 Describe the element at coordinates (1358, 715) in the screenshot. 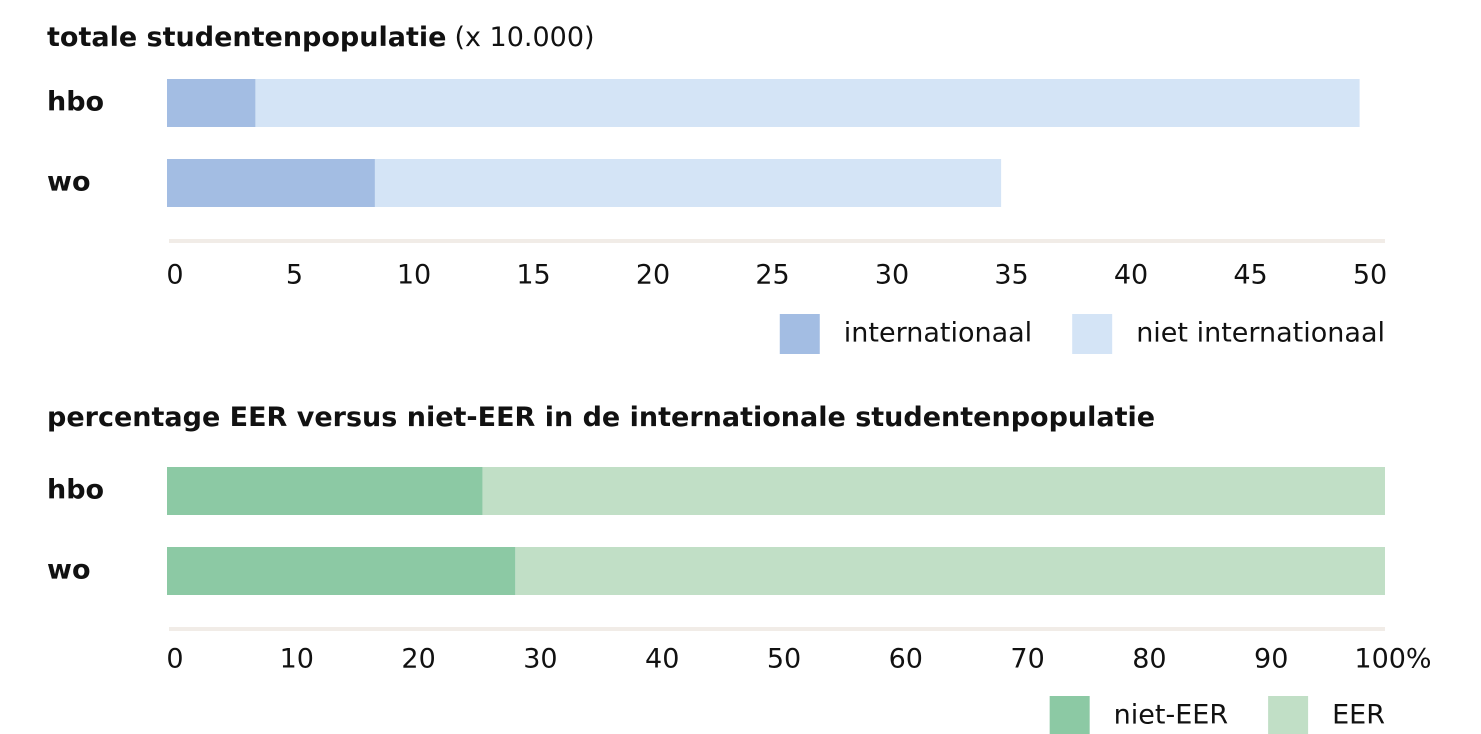

I see `legend-label: EER` at that location.